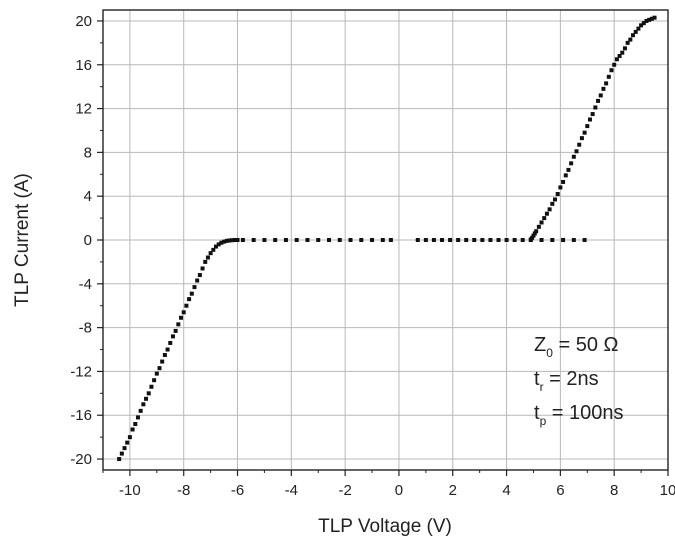  Describe the element at coordinates (566, 381) in the screenshot. I see `rise-time-label: tr = 2ns` at that location.